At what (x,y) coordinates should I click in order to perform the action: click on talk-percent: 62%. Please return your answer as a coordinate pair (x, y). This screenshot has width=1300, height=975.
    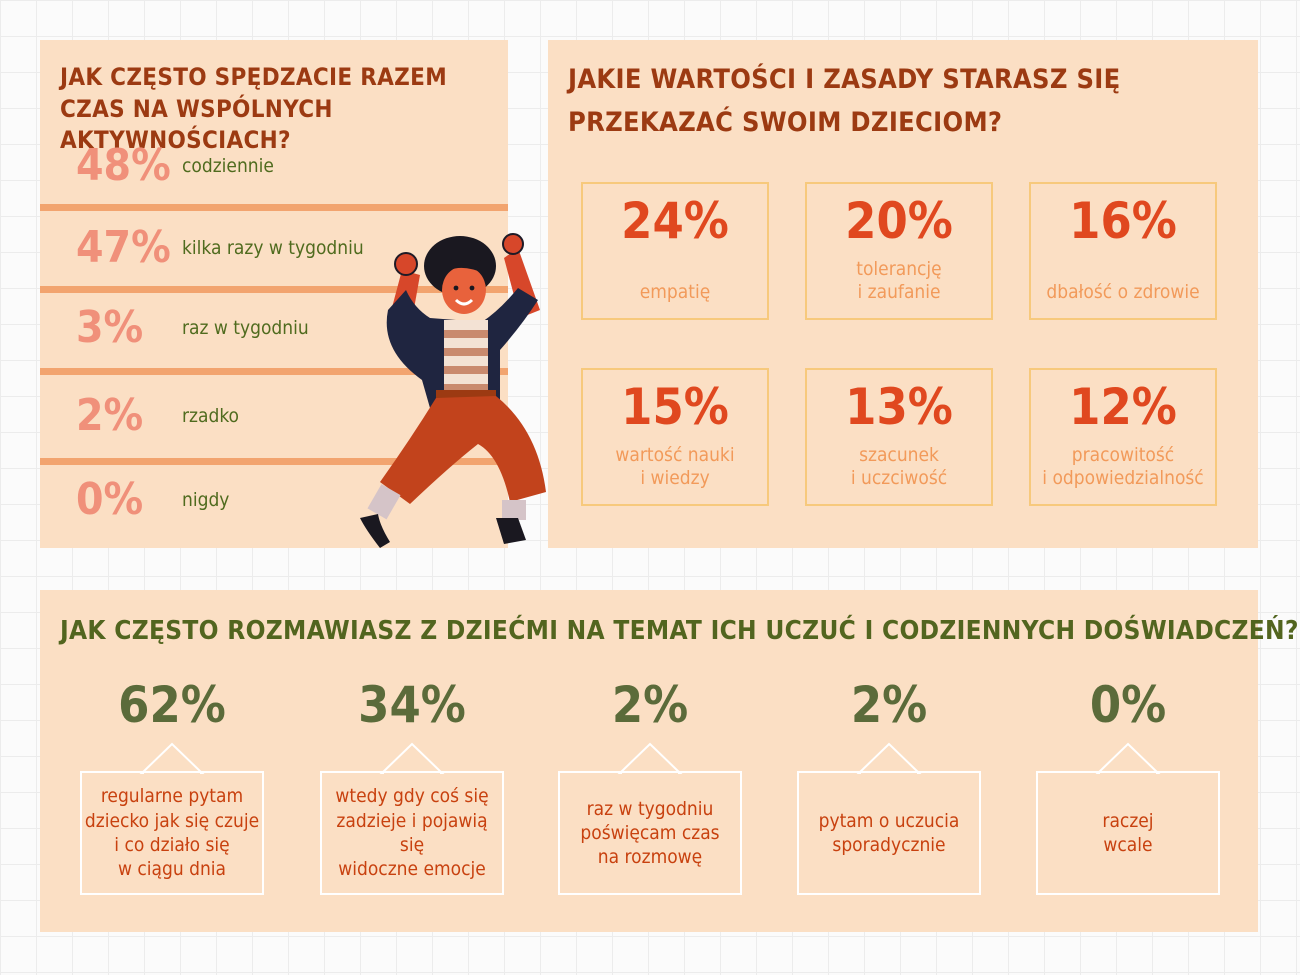
    Looking at the image, I should click on (172, 705).